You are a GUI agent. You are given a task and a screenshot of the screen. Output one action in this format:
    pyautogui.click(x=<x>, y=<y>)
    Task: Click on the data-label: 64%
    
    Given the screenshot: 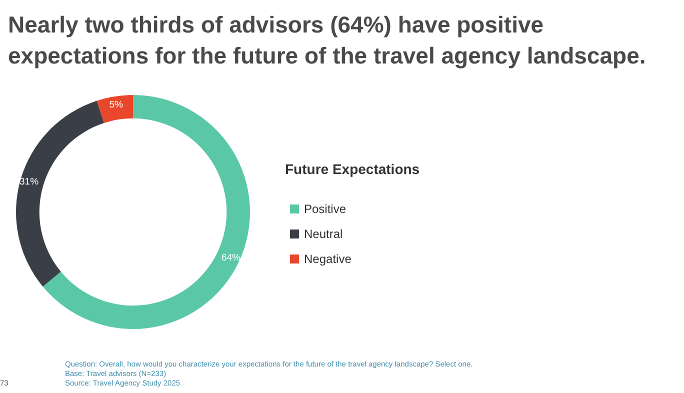 What is the action you would take?
    pyautogui.click(x=231, y=258)
    